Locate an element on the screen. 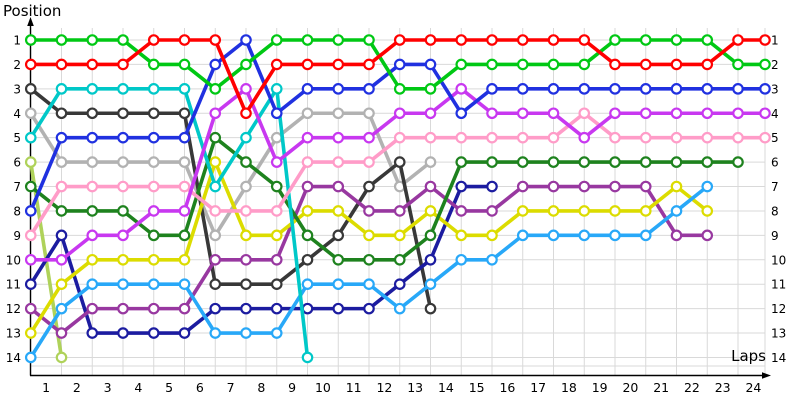 This screenshot has width=800, height=400. right-position-label: 12 is located at coordinates (778, 309).